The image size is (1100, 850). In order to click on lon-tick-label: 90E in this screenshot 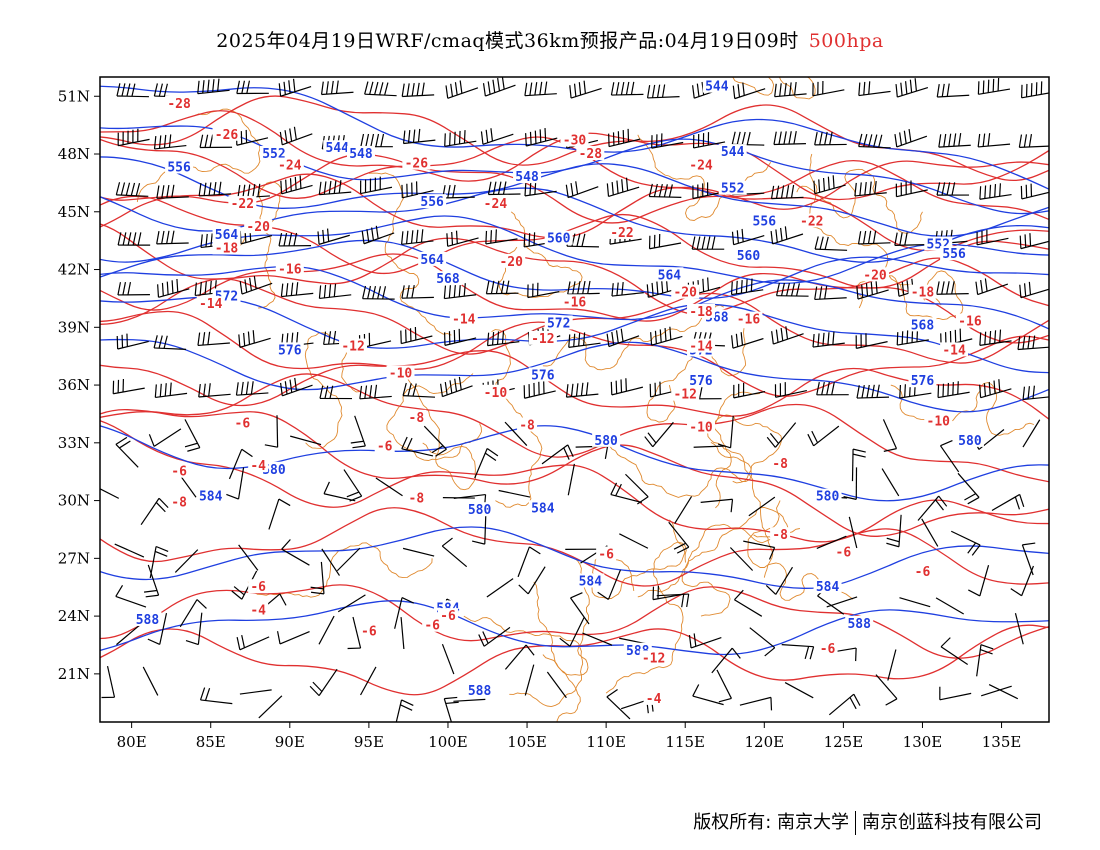, I will do `click(290, 742)`.